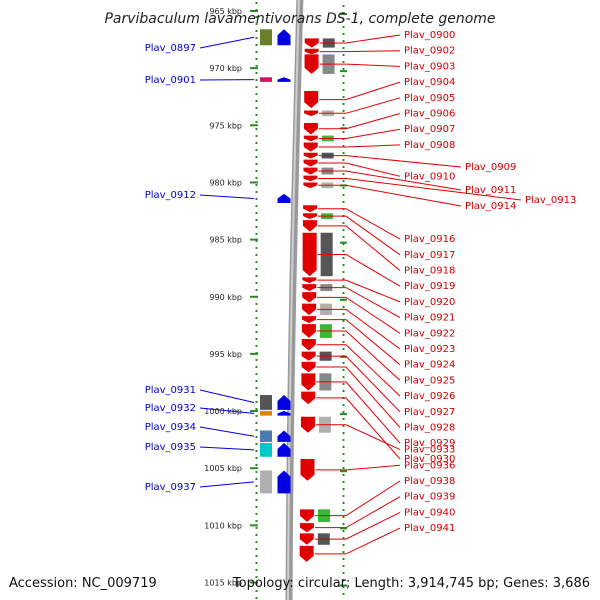  What do you see at coordinates (429, 396) in the screenshot?
I see `forward-gene-label: Plav_0926` at bounding box center [429, 396].